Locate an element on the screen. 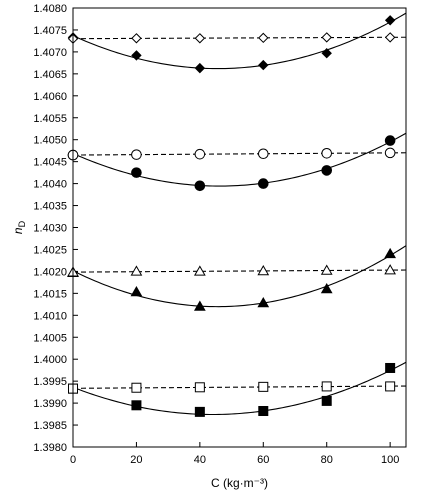  y-axis-label: nD is located at coordinates (19, 227).